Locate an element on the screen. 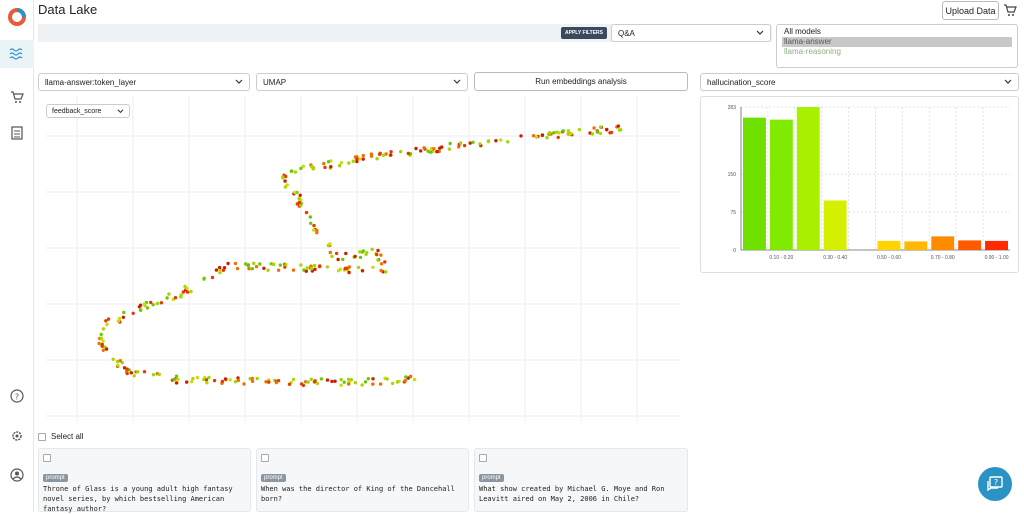  select-all-checkbox is located at coordinates (42, 436).